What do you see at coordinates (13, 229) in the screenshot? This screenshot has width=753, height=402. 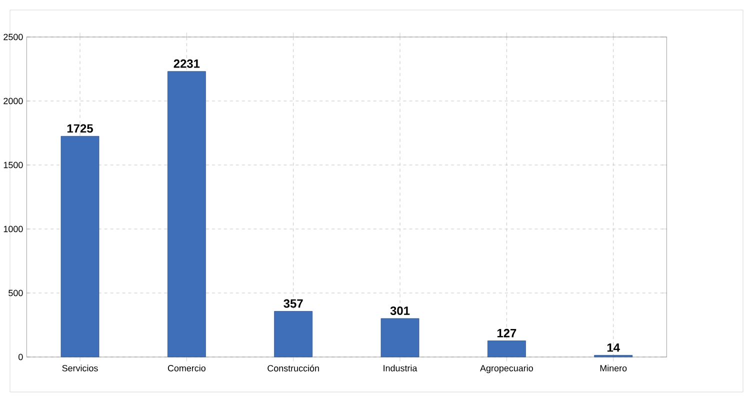 I see `y-tick-label: 1000` at bounding box center [13, 229].